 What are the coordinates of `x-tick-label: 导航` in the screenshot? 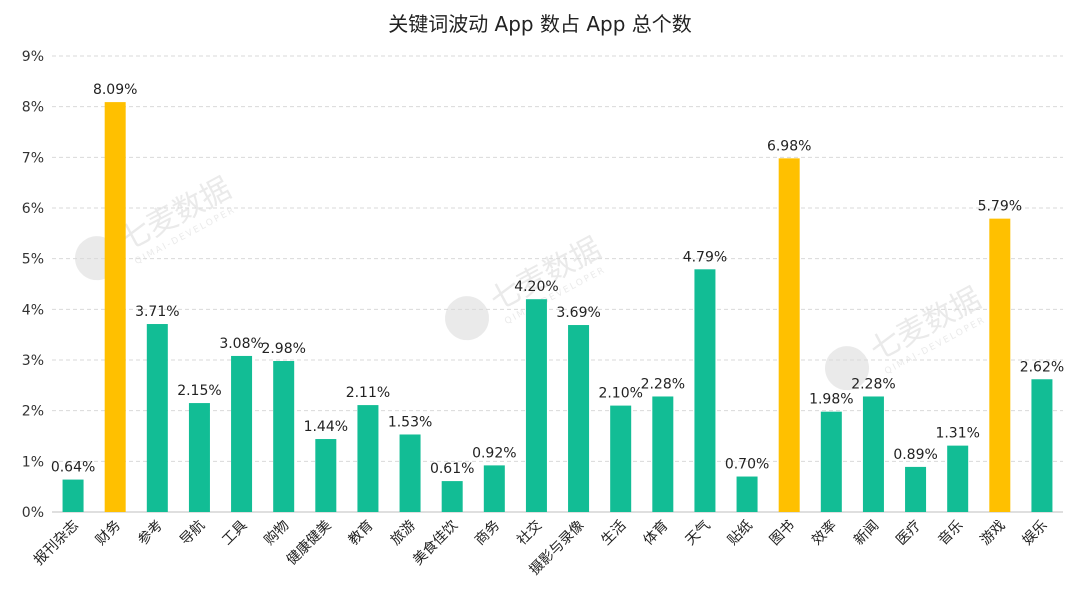 It's located at (192, 533).